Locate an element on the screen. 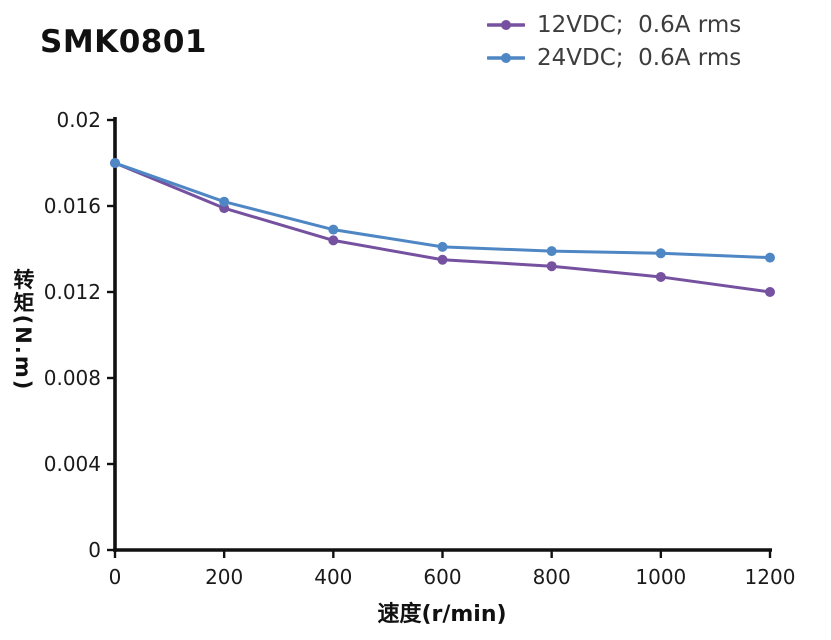 This screenshot has width=831, height=640. legend-item: 24VDC; 0.6A rms is located at coordinates (614, 58).